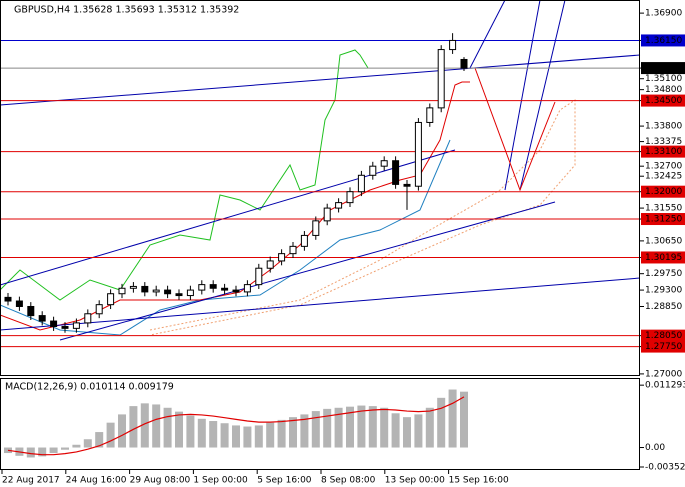 The height and width of the screenshot is (487, 685). I want to click on x-tick-label: 13 Sep 00:00, so click(415, 481).